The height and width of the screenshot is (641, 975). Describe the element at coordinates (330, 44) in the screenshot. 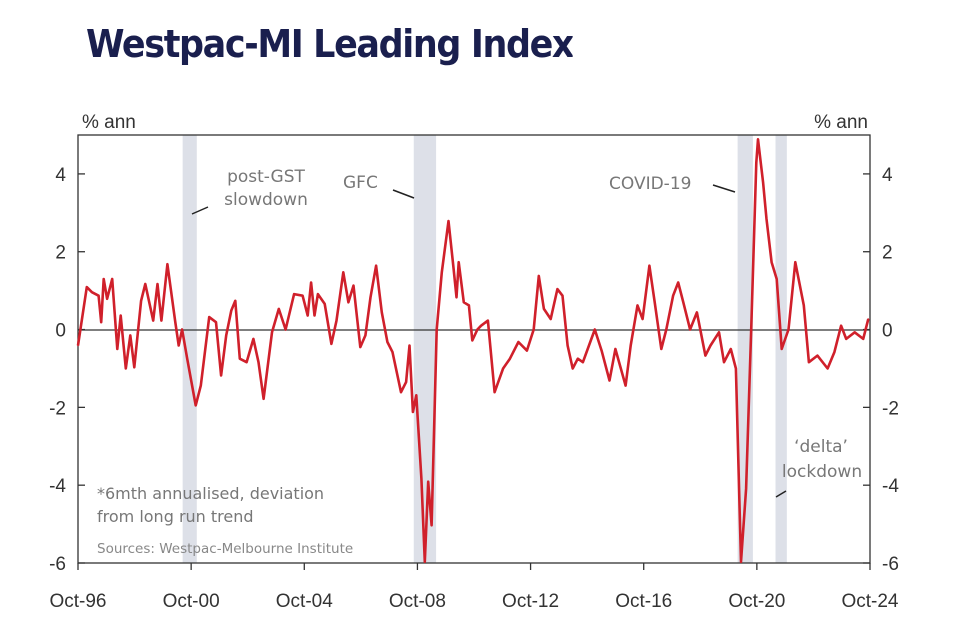

I see `chart-title: Westpac-MI Leading Index` at that location.